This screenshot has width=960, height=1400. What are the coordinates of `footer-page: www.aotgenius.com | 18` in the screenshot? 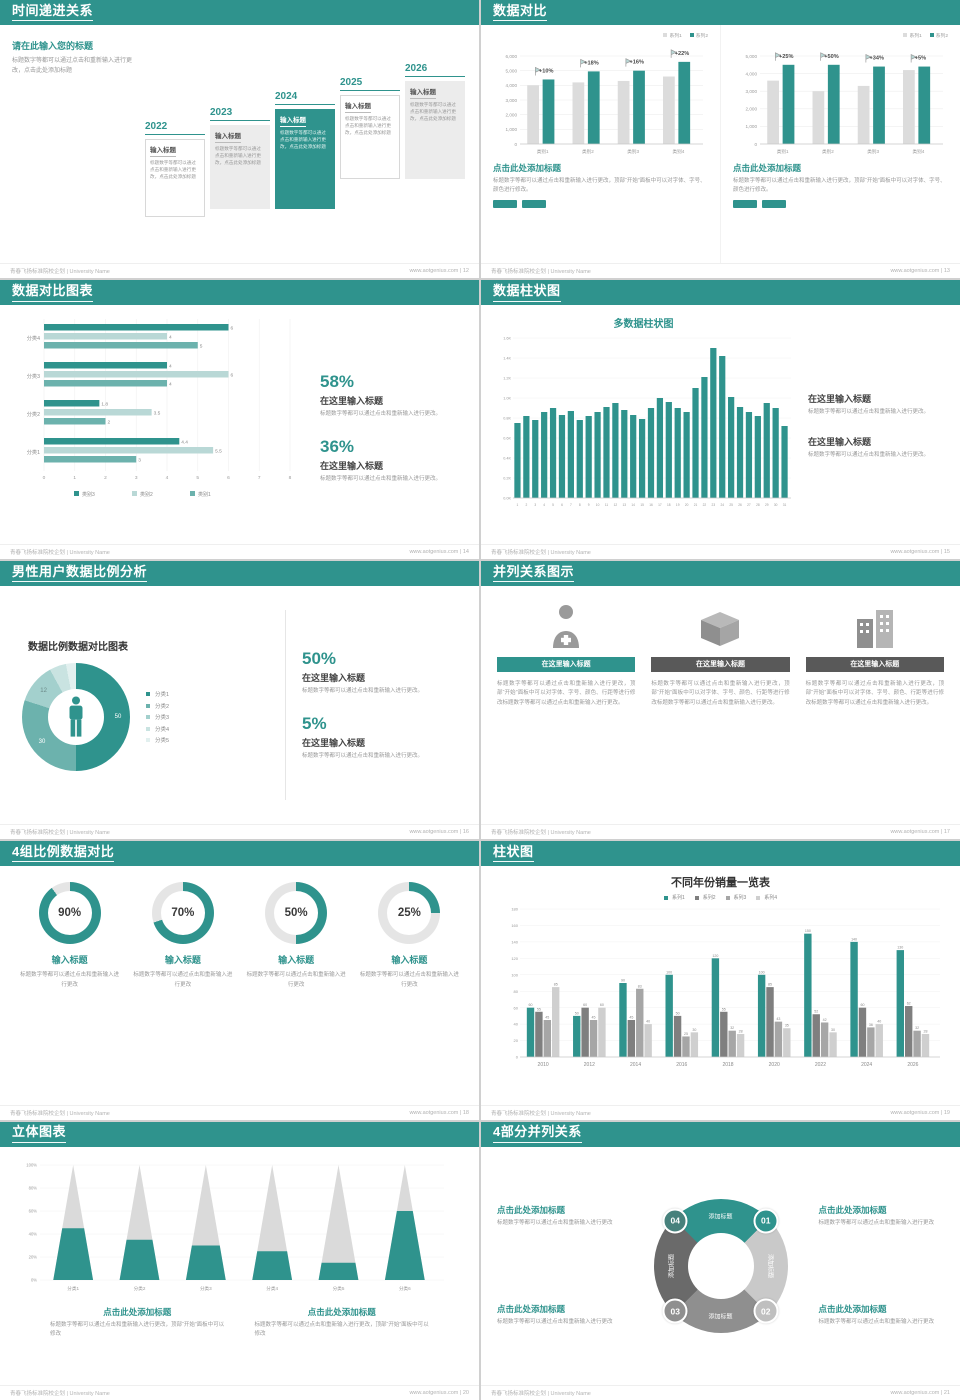 It's located at (439, 1113).